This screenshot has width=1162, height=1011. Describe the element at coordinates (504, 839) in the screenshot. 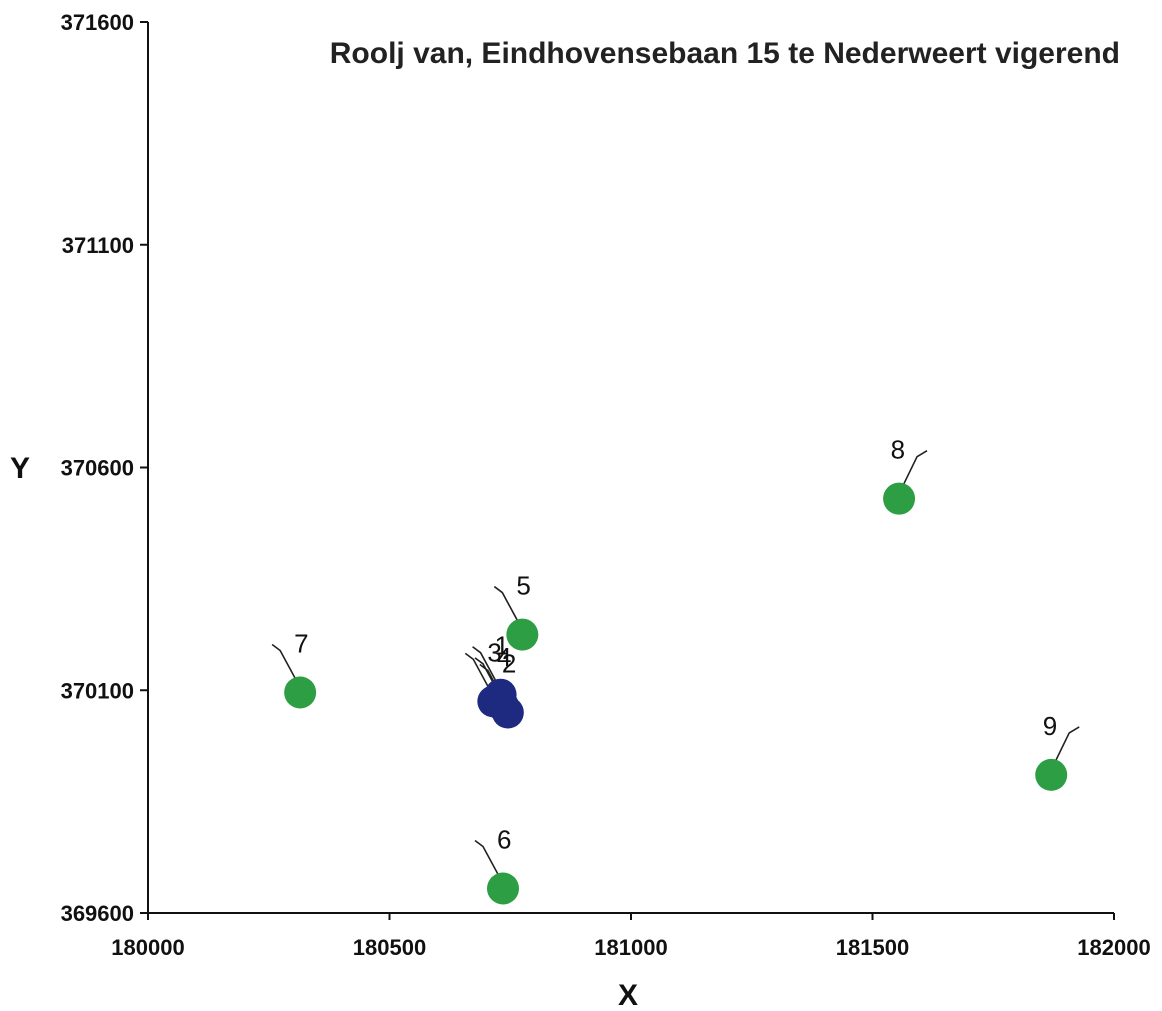

I see `point-label-6: 6` at that location.